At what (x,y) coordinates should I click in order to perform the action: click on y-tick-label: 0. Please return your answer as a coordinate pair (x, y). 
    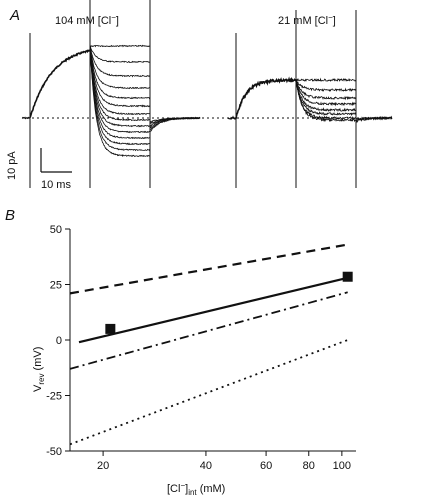
    Looking at the image, I should click on (59, 341).